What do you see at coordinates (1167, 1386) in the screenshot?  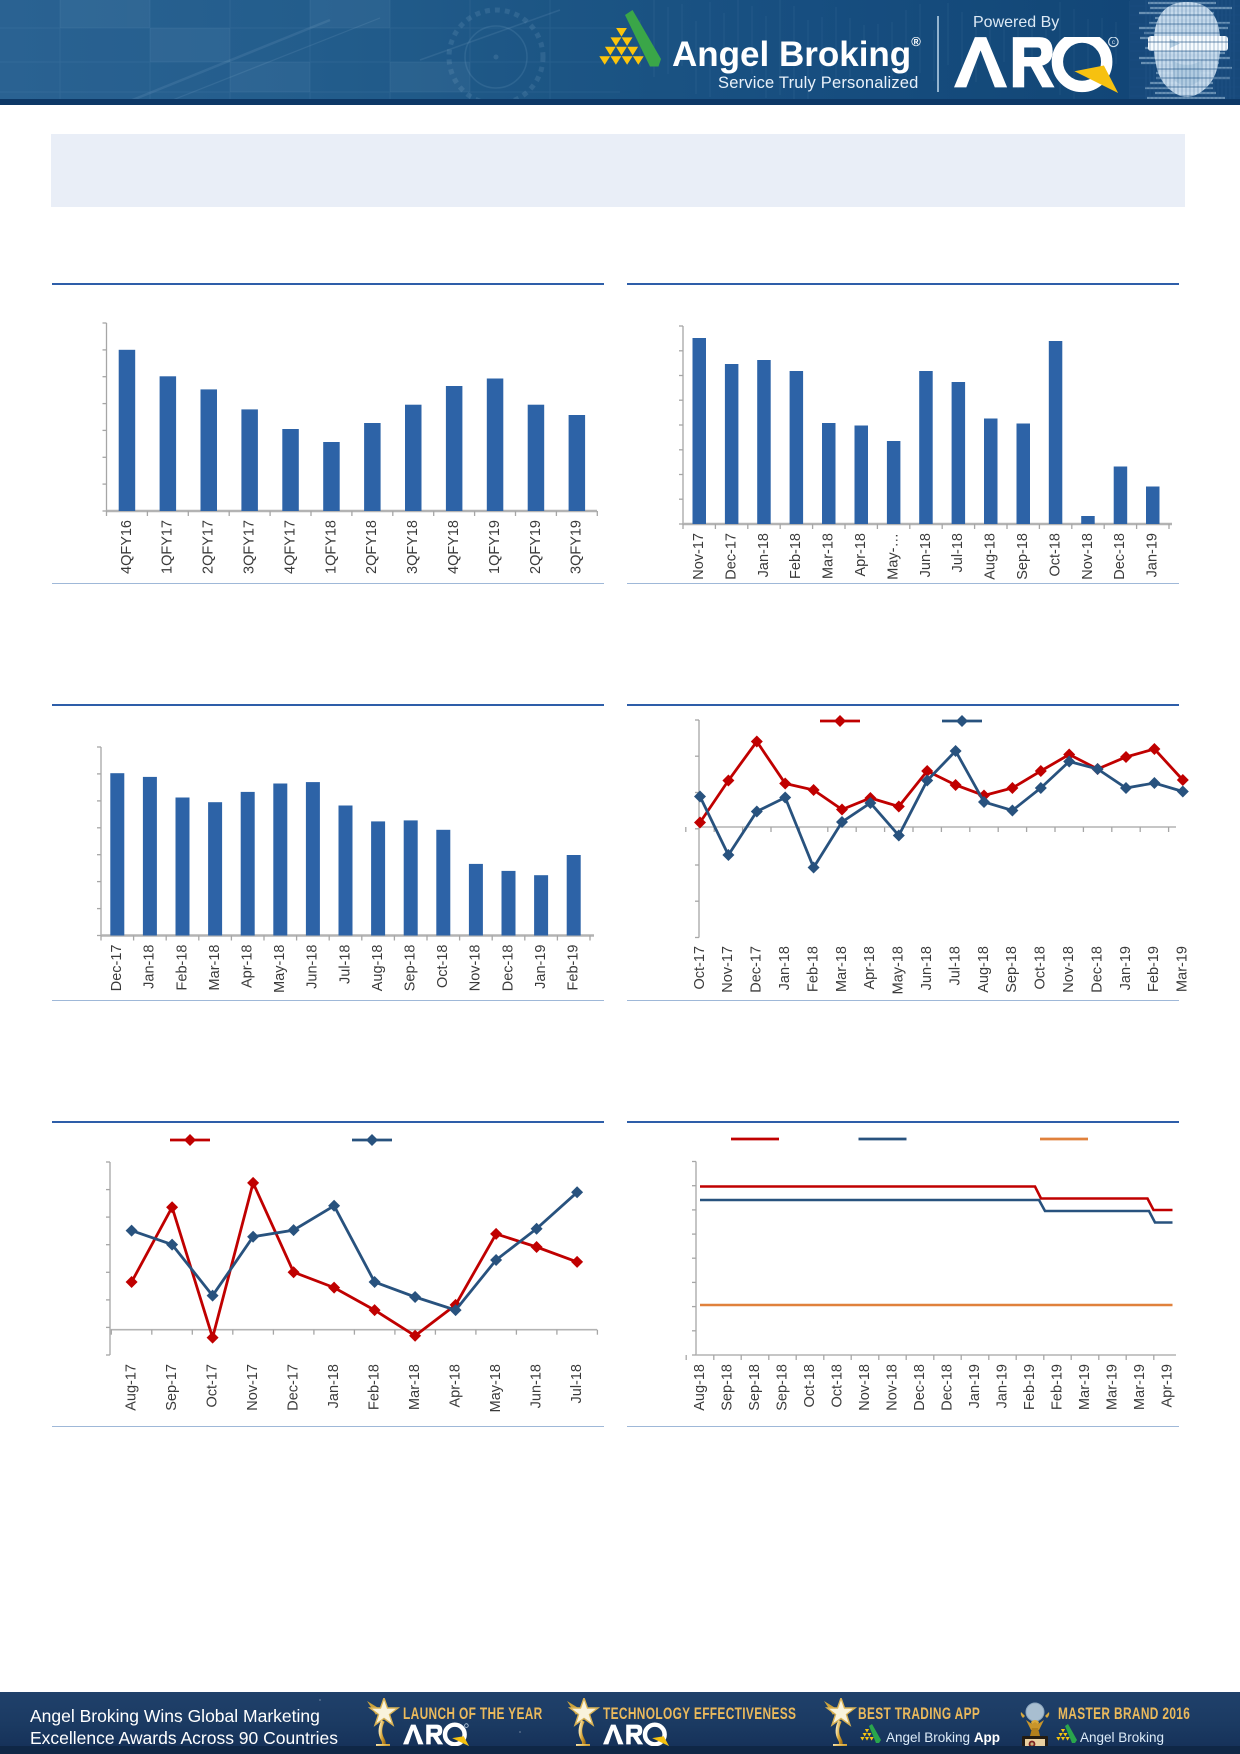 I see `svg-text: Apr-19` at bounding box center [1167, 1386].